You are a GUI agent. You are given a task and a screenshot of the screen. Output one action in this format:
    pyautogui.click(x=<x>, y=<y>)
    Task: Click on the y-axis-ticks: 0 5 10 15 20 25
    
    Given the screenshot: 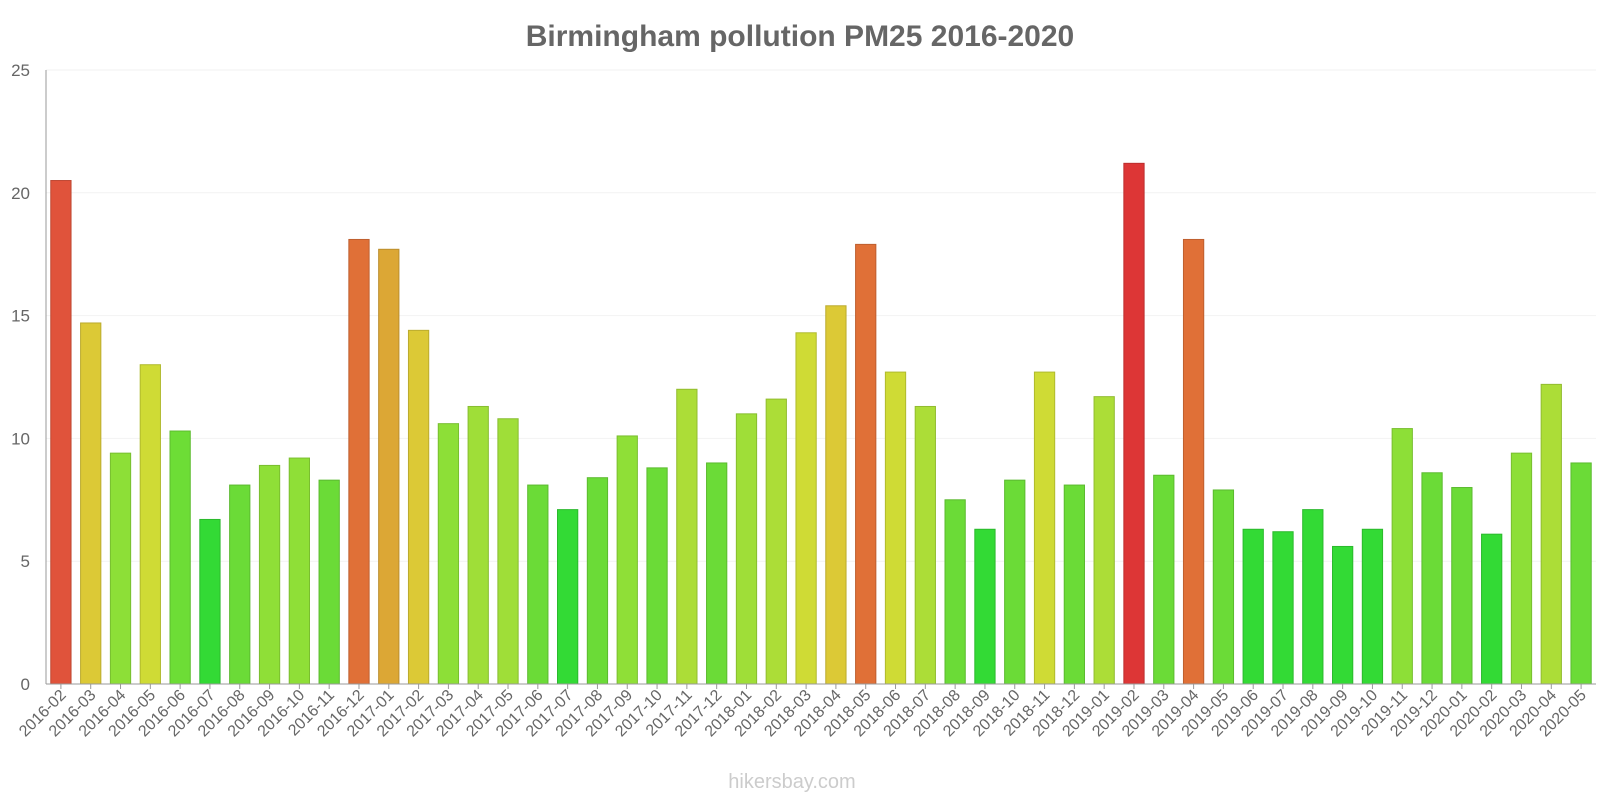 What is the action you would take?
    pyautogui.click(x=20, y=377)
    